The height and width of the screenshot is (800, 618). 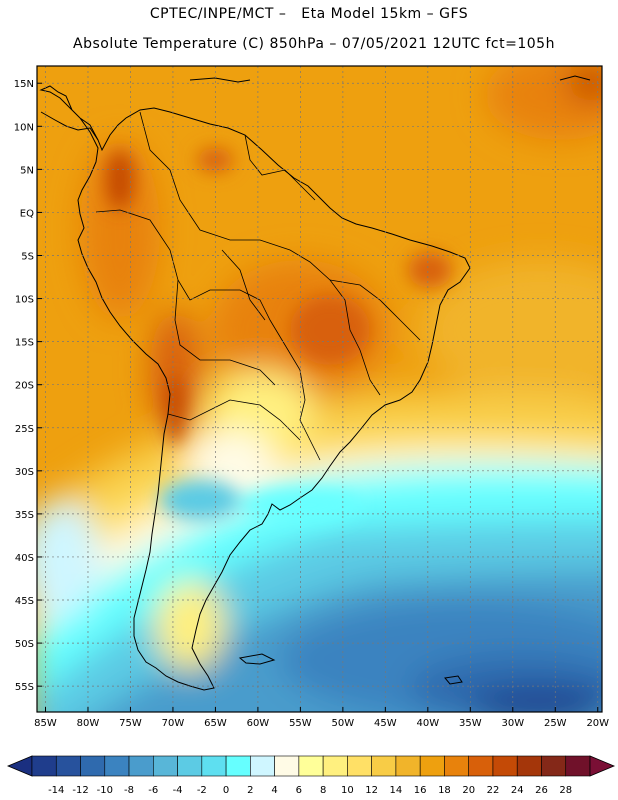 I want to click on colorbar-label: -14, so click(x=56, y=790).